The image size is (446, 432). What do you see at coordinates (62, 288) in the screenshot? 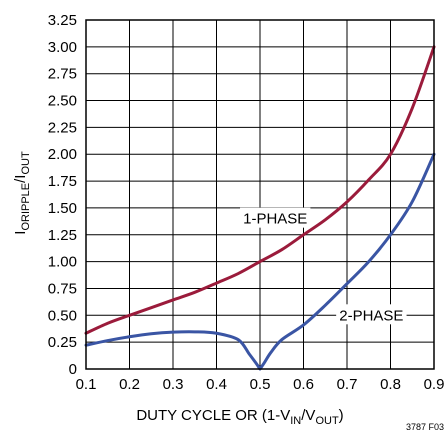
I see `y-tick-label: 0.75` at bounding box center [62, 288].